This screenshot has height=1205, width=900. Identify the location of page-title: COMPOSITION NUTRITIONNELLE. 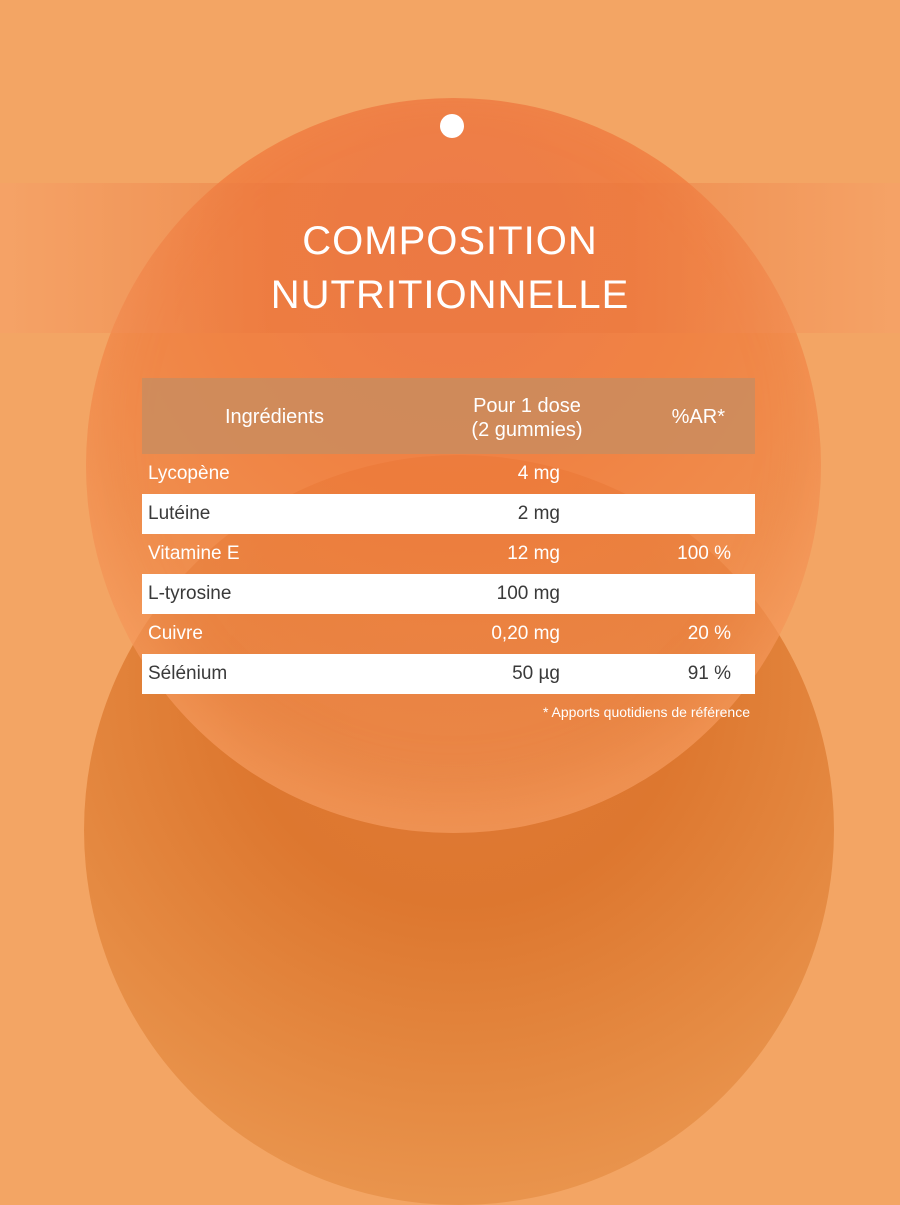
(450, 268).